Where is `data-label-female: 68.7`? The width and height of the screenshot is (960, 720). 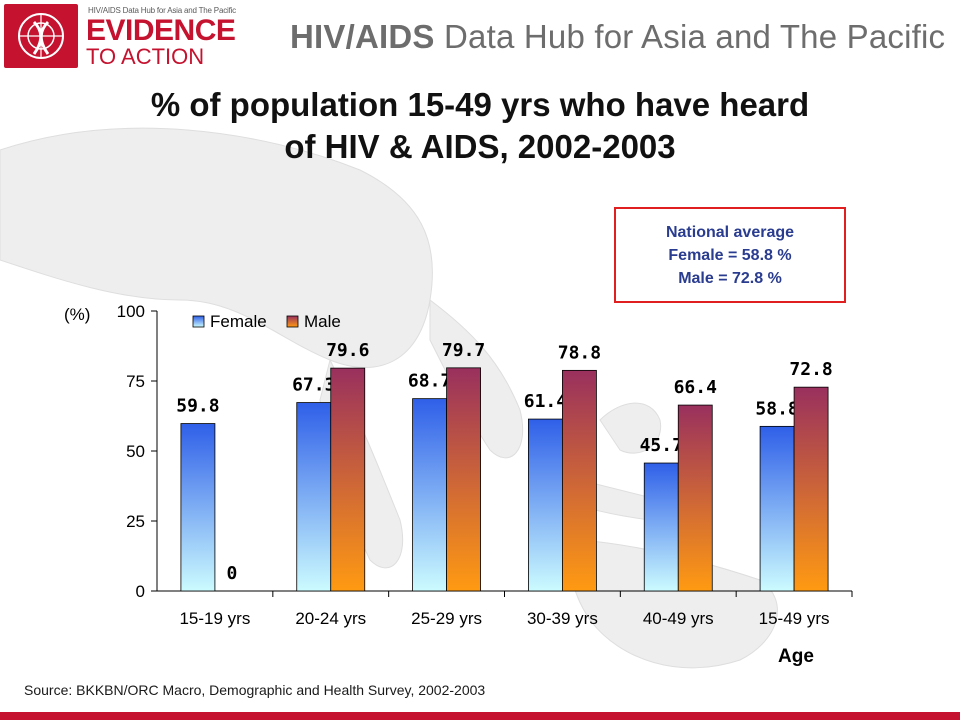 data-label-female: 68.7 is located at coordinates (429, 381).